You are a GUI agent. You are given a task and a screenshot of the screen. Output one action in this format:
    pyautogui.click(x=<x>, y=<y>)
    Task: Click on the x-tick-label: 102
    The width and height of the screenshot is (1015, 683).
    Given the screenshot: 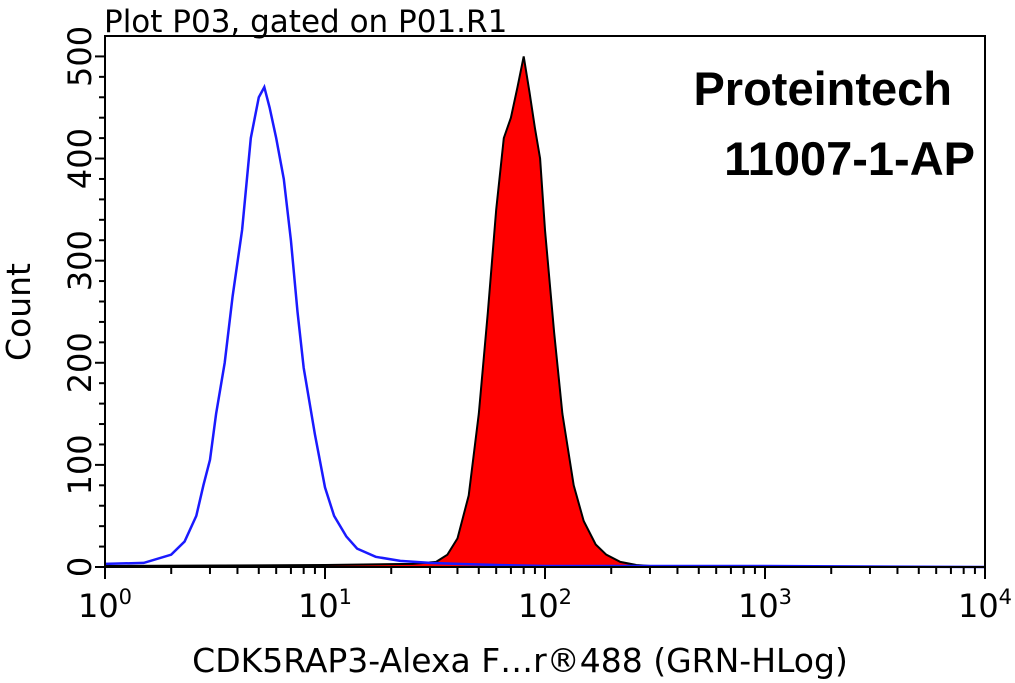 What is the action you would take?
    pyautogui.click(x=545, y=605)
    